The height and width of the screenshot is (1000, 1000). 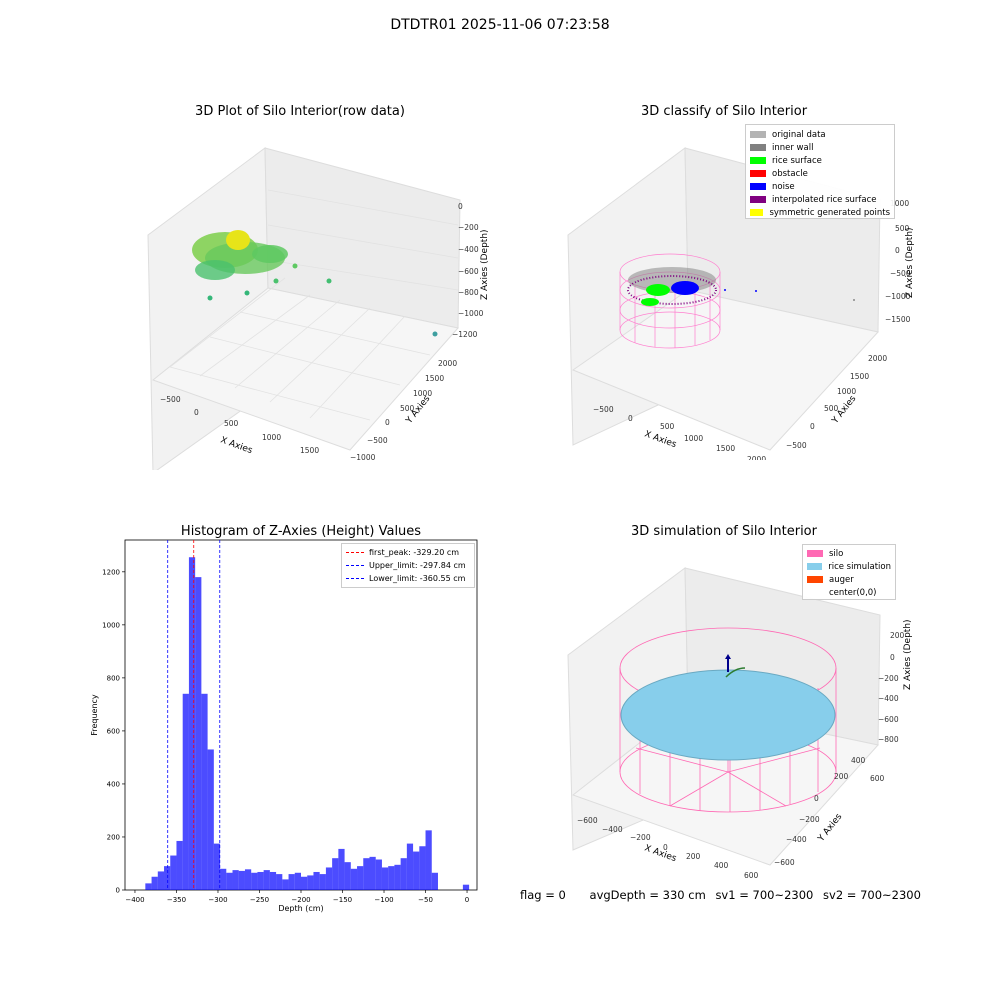 I want to click on raw-ztick: 0, so click(x=460, y=206).